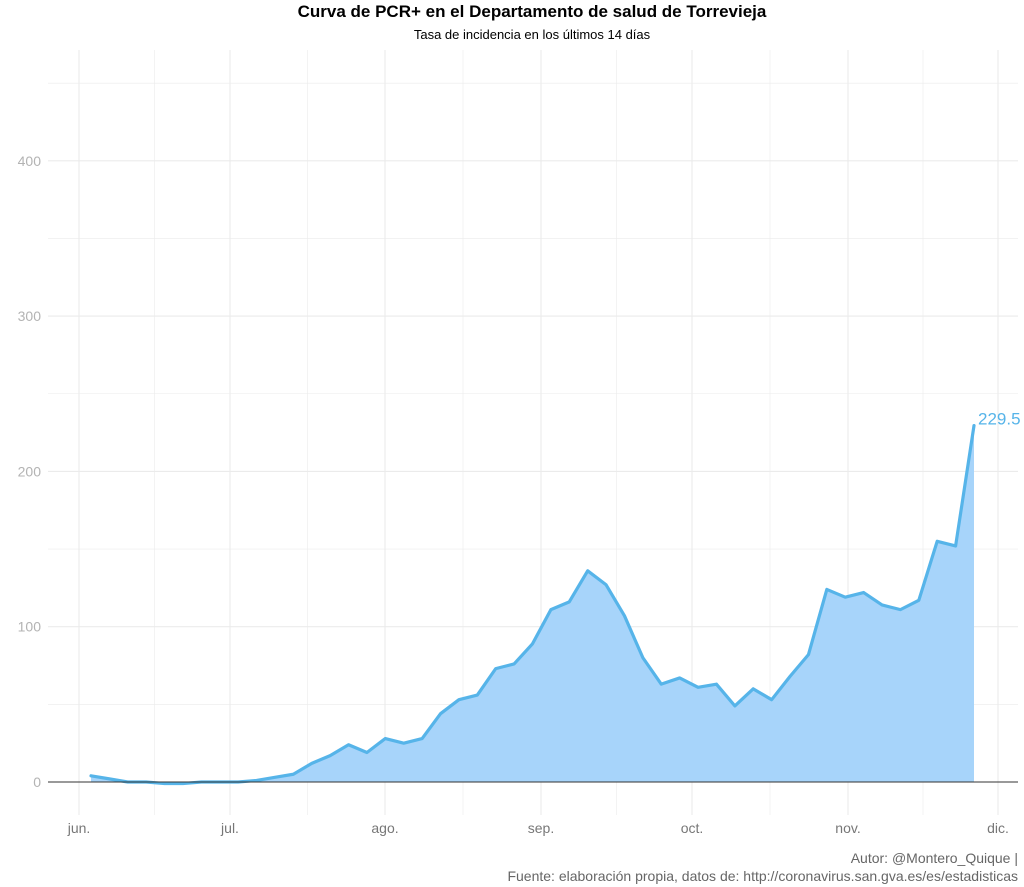 The image size is (1024, 887). What do you see at coordinates (37, 782) in the screenshot?
I see `y-tick-label: 0` at bounding box center [37, 782].